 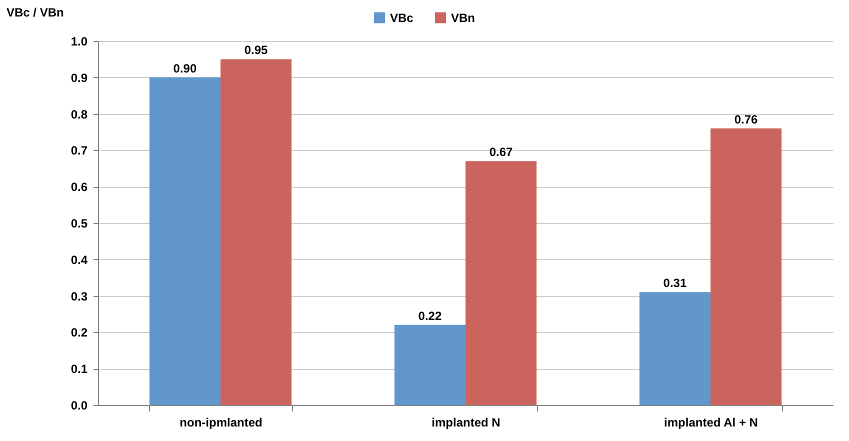 What do you see at coordinates (79, 114) in the screenshot?
I see `y-tick-label: 0.8` at bounding box center [79, 114].